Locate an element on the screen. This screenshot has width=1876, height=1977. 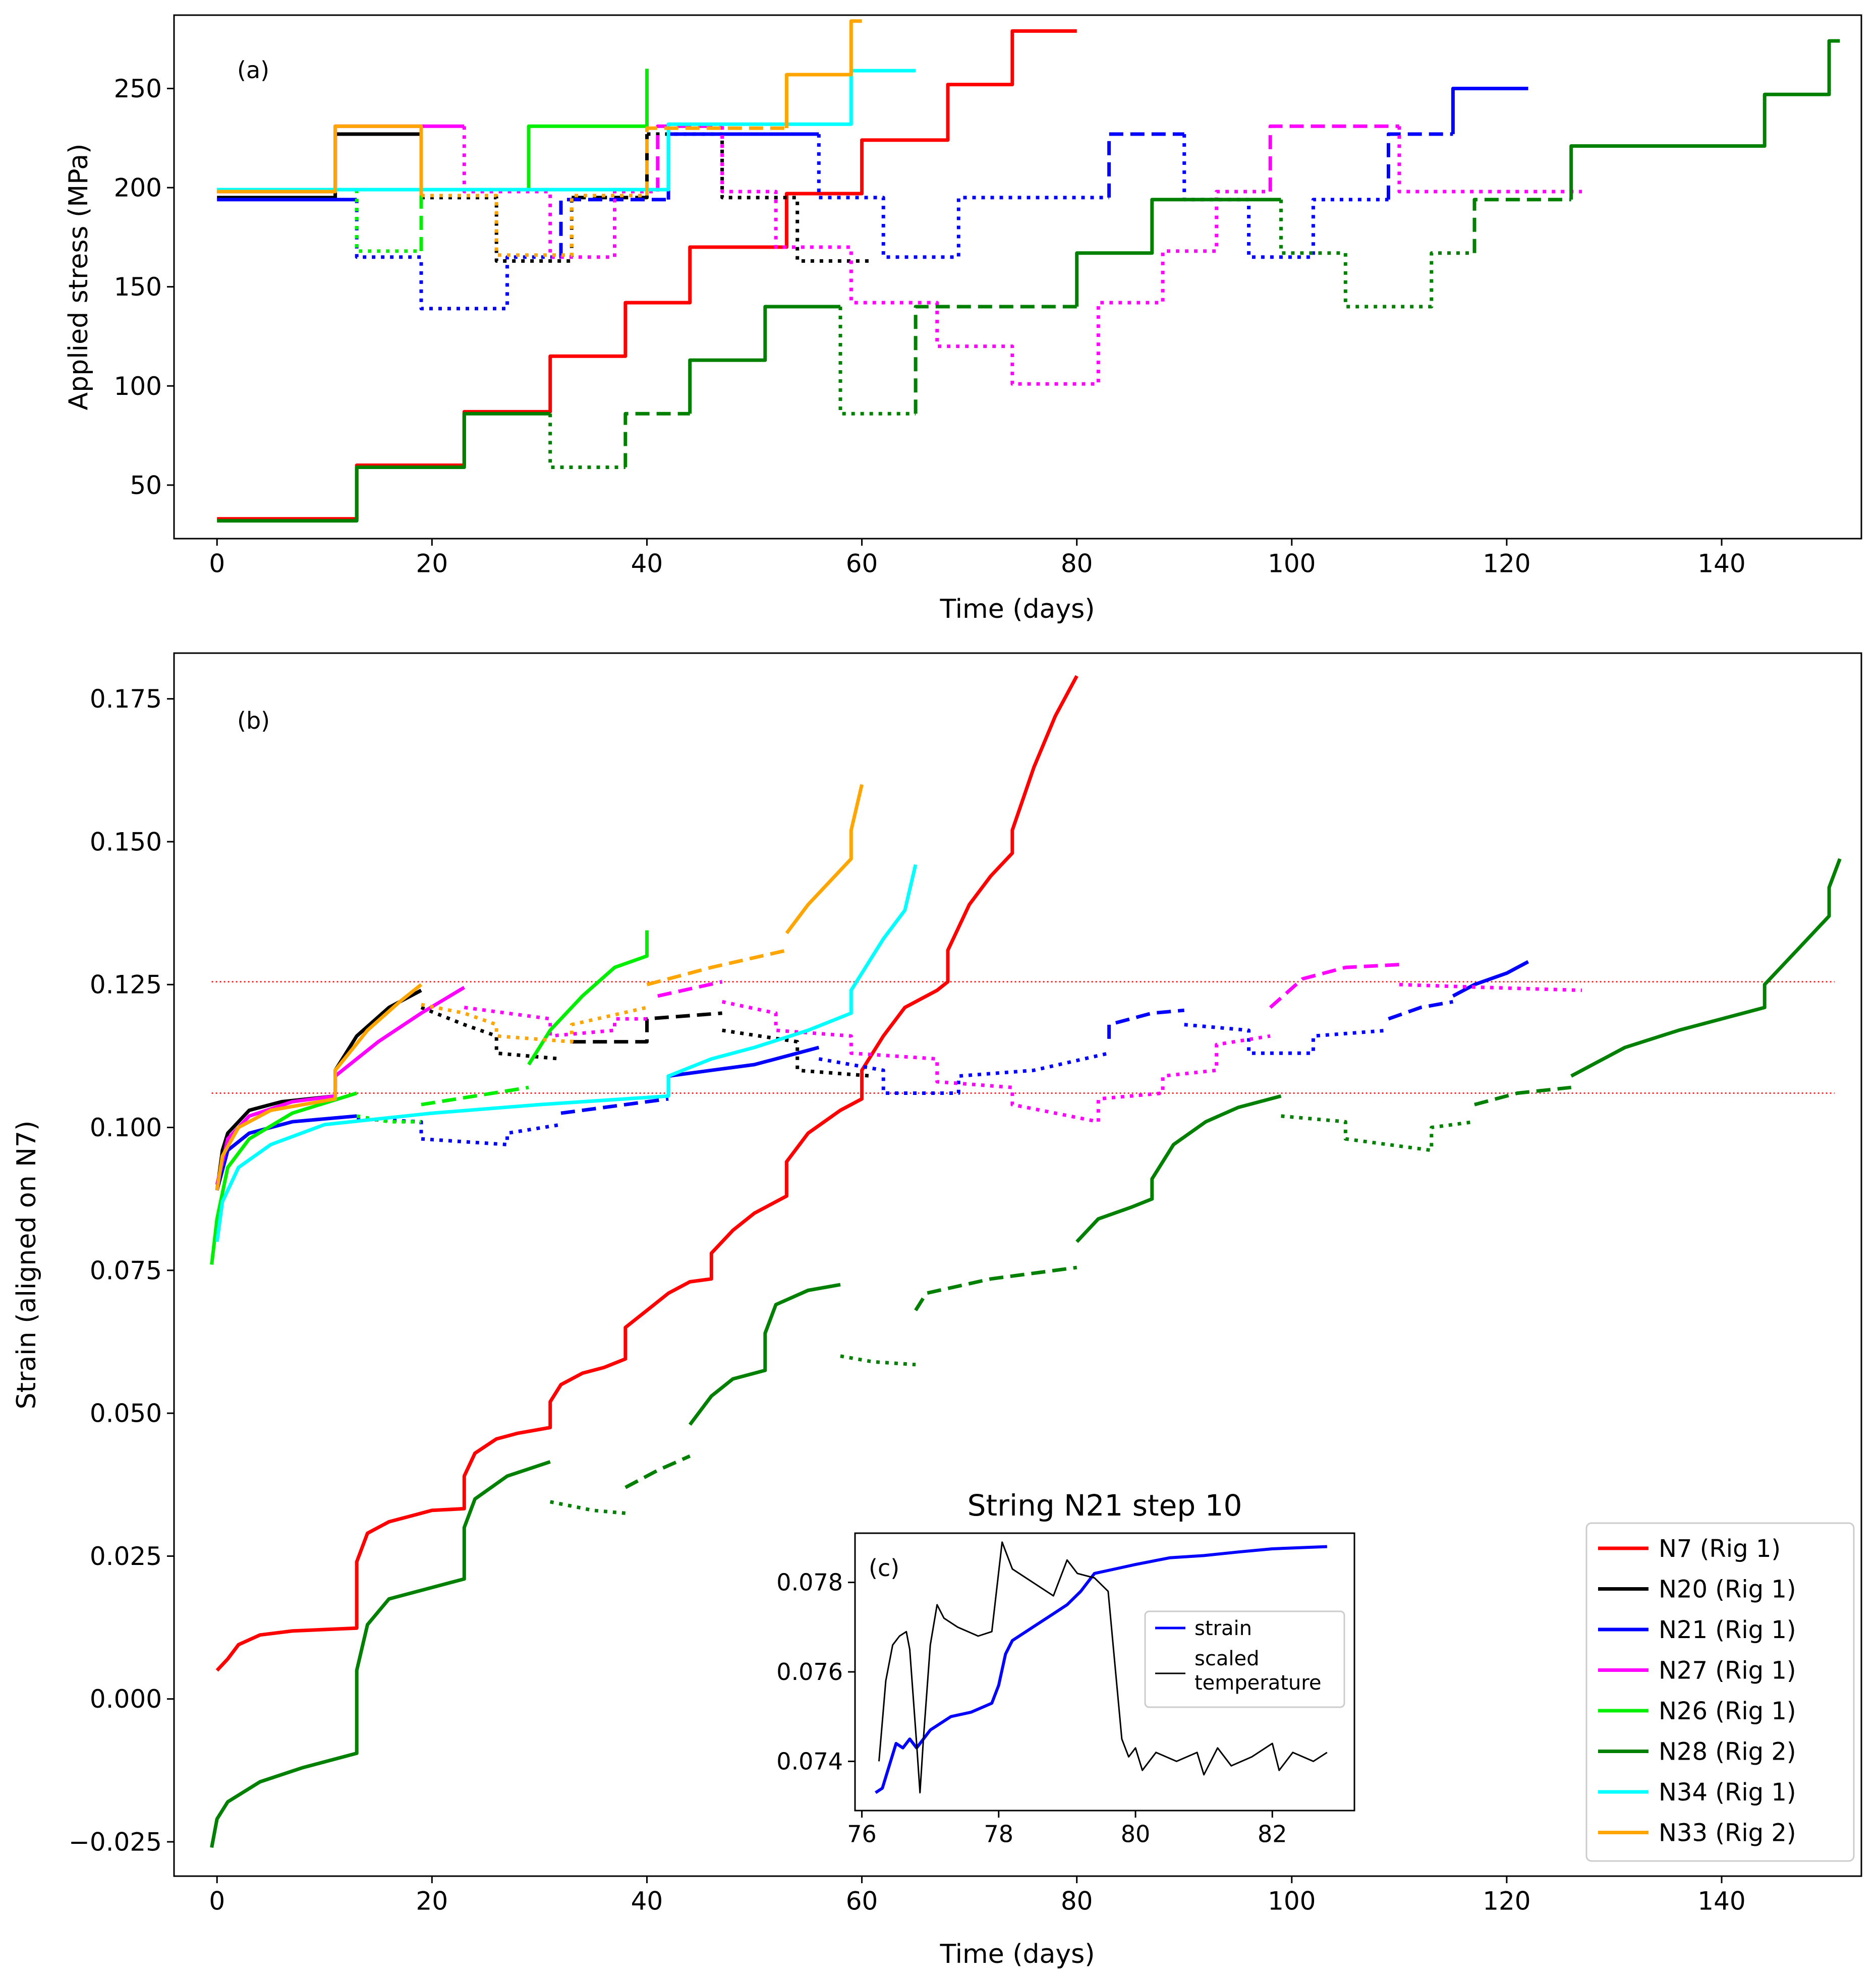
legend-label-n26-rig-1: N26 (Rig 1) is located at coordinates (1727, 1711).